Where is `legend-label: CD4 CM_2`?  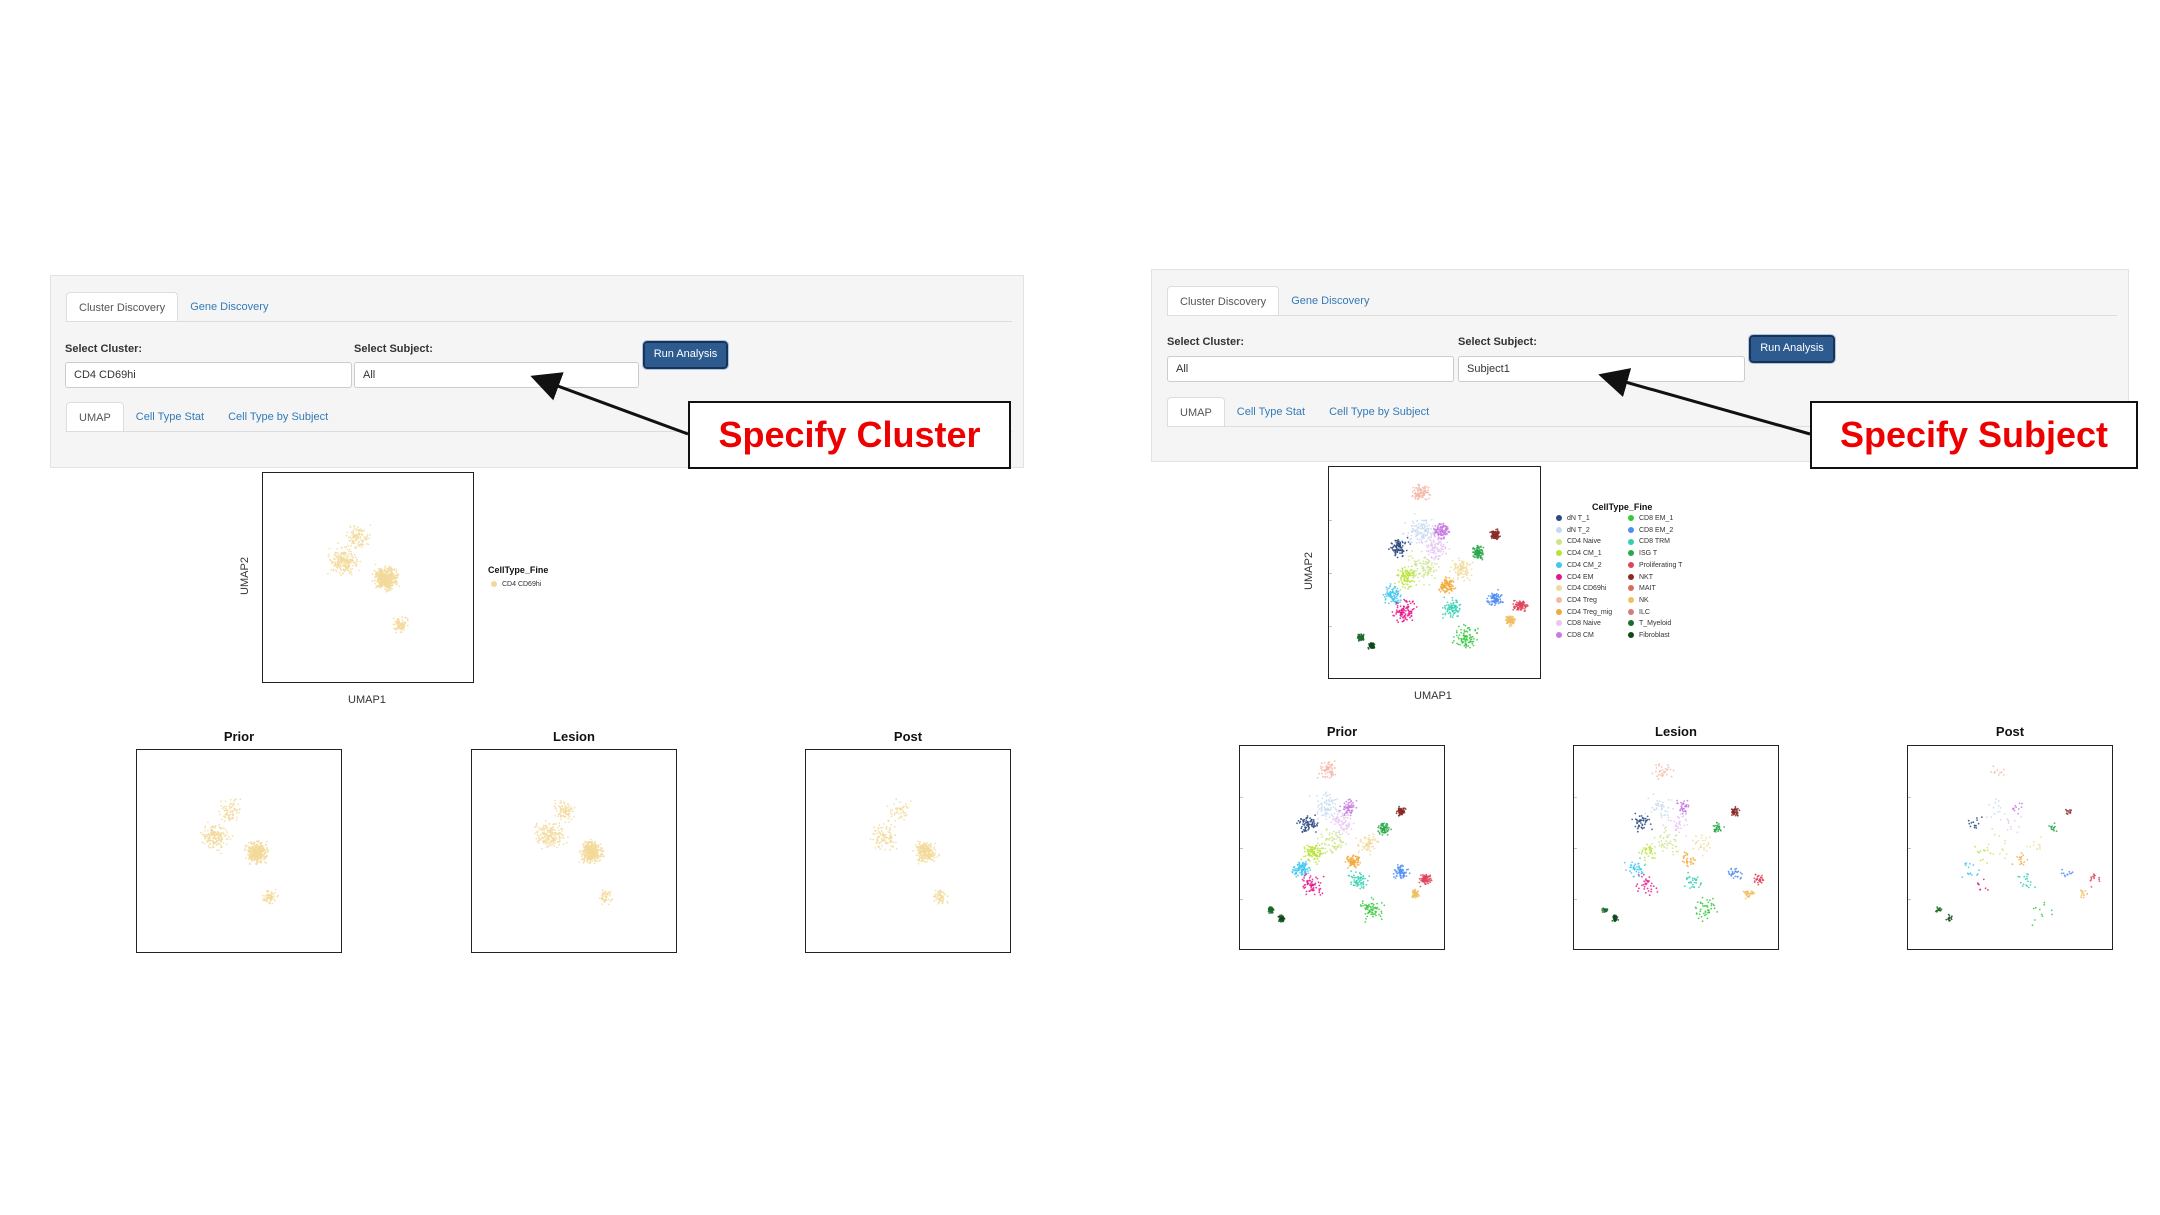 legend-label: CD4 CM_2 is located at coordinates (1584, 565).